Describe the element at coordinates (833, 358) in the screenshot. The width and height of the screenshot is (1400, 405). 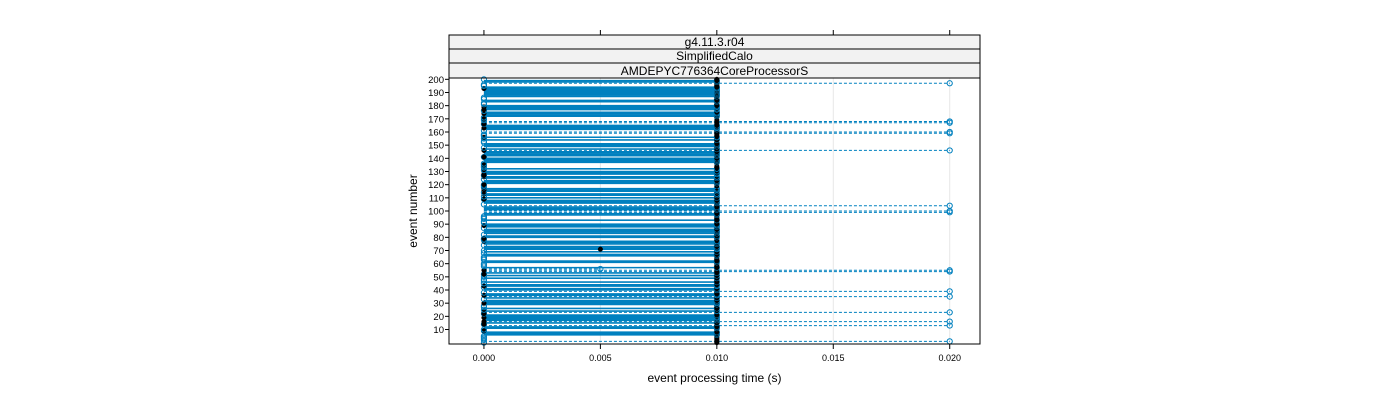
I see `x-tick-label: 0.015` at that location.